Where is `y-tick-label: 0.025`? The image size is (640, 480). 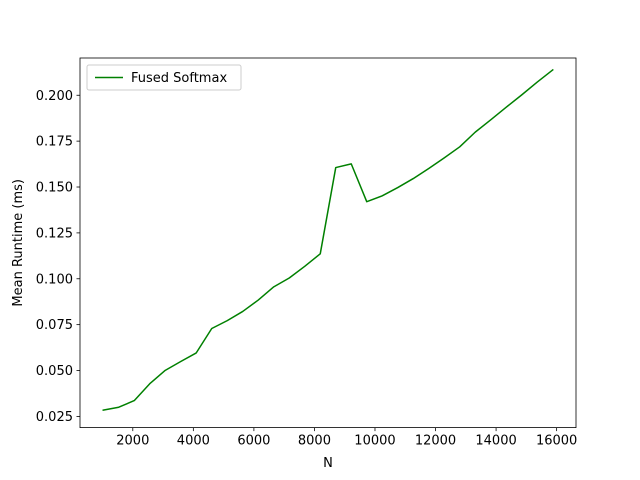
y-tick-label: 0.025 is located at coordinates (54, 417).